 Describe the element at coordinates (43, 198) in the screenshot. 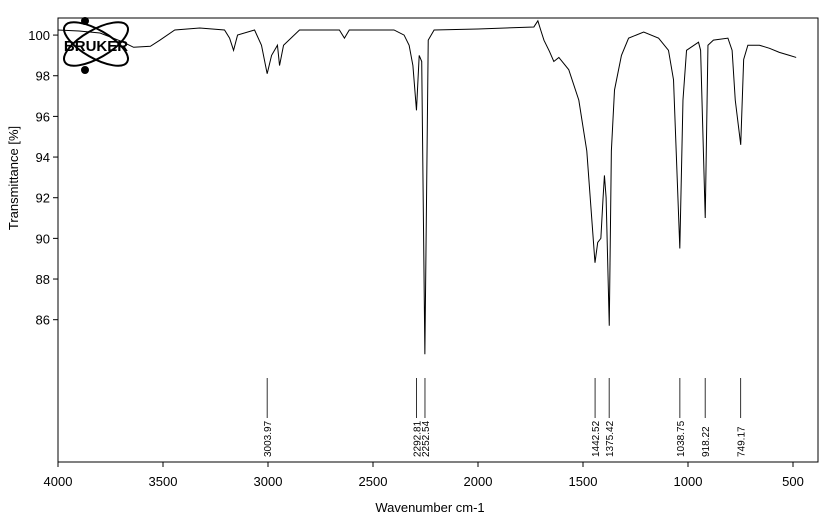

I see `y-tick-label: 92` at that location.